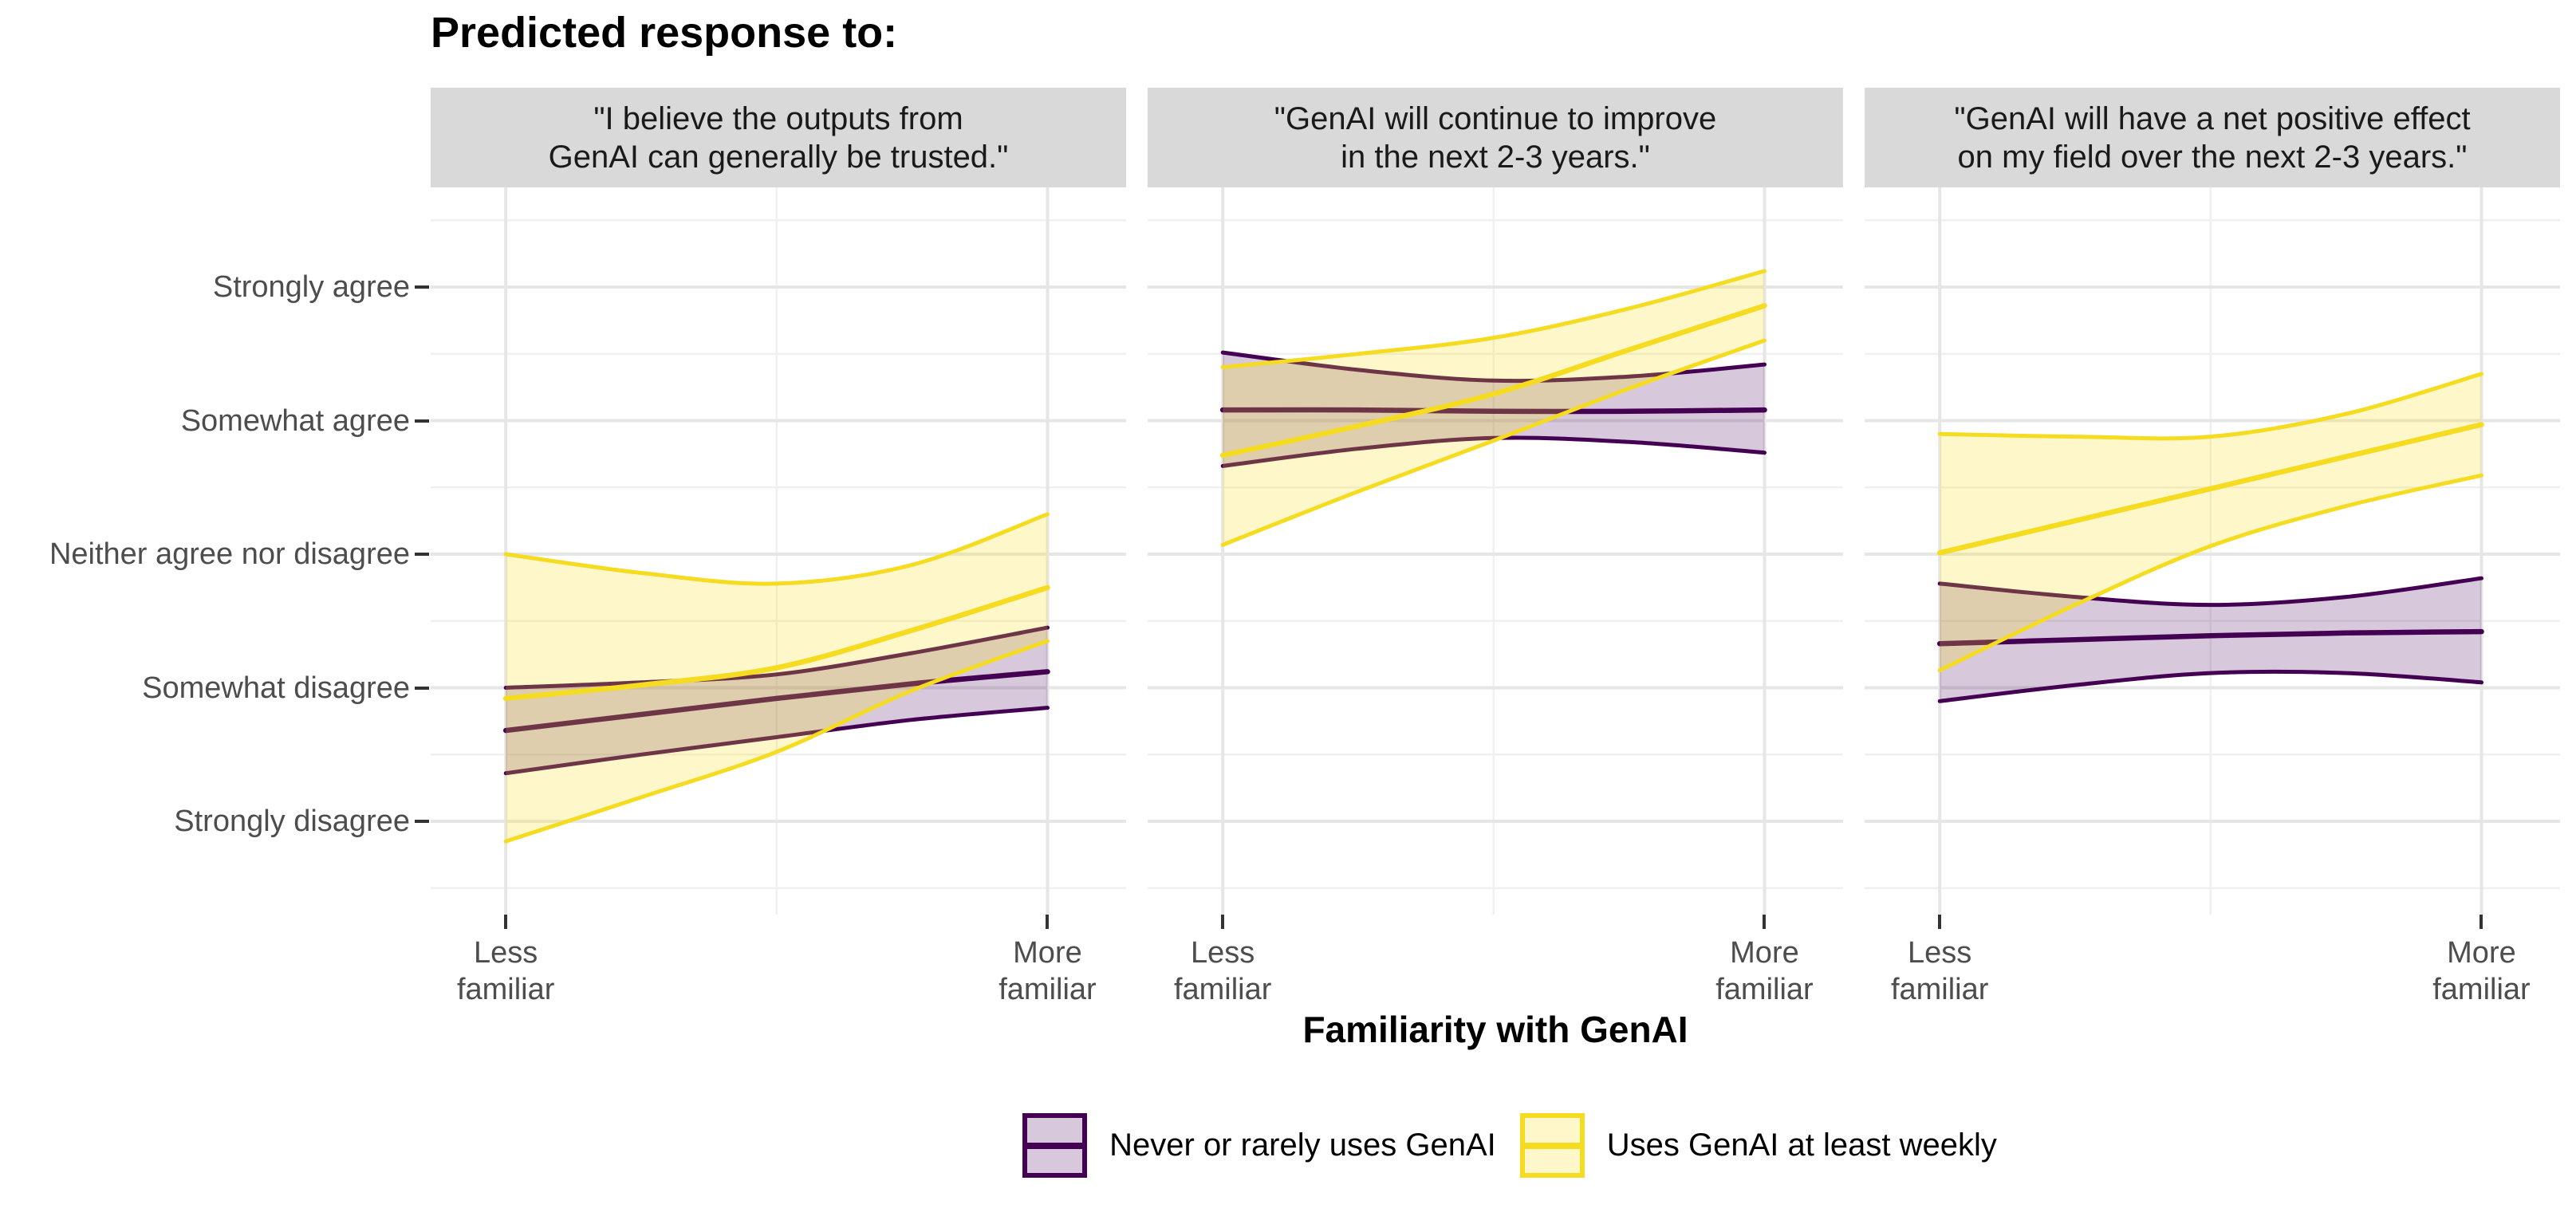 Image resolution: width=2576 pixels, height=1220 pixels. I want to click on facet-strip-label: GenAI can generally be trusted.", so click(778, 157).